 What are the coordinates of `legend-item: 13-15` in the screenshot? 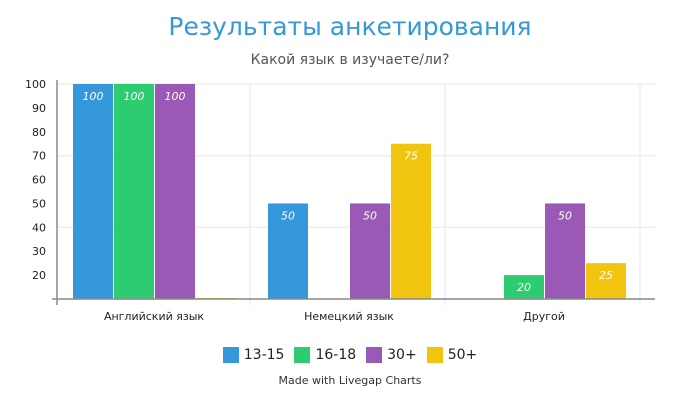 It's located at (253, 355).